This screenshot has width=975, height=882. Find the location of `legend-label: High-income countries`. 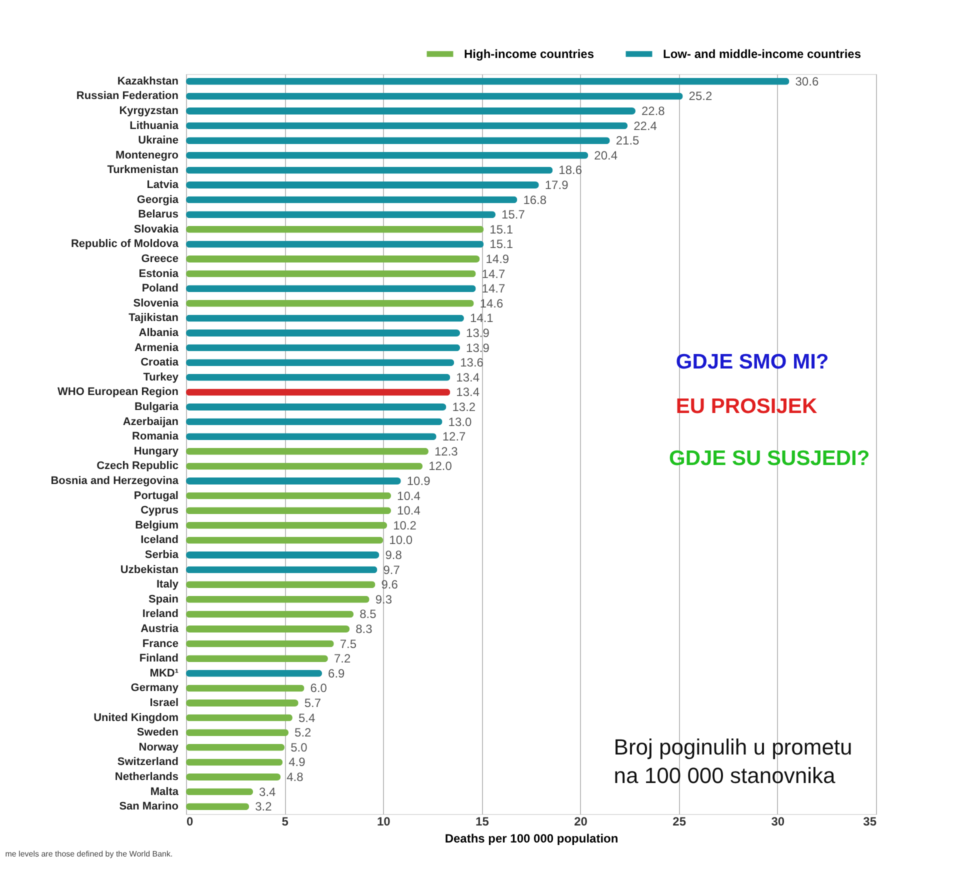

legend-label: High-income countries is located at coordinates (529, 54).